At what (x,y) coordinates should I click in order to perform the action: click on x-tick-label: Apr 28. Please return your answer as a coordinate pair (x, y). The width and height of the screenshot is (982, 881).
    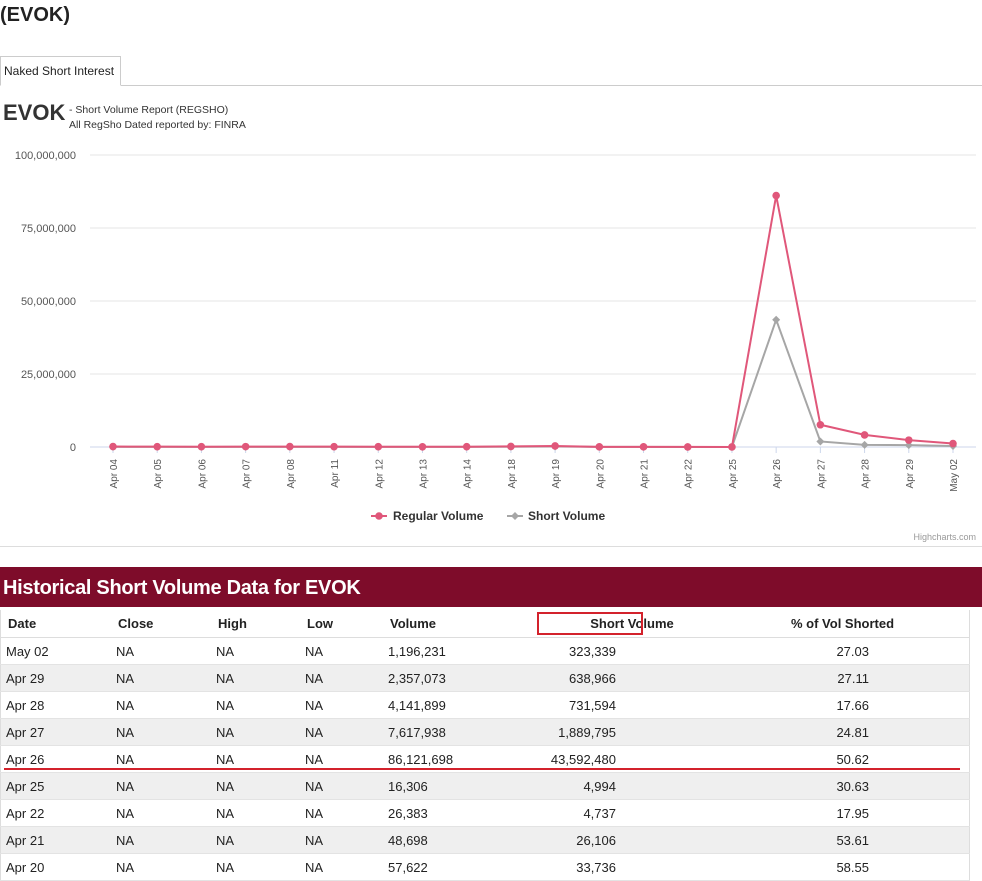
    Looking at the image, I should click on (866, 474).